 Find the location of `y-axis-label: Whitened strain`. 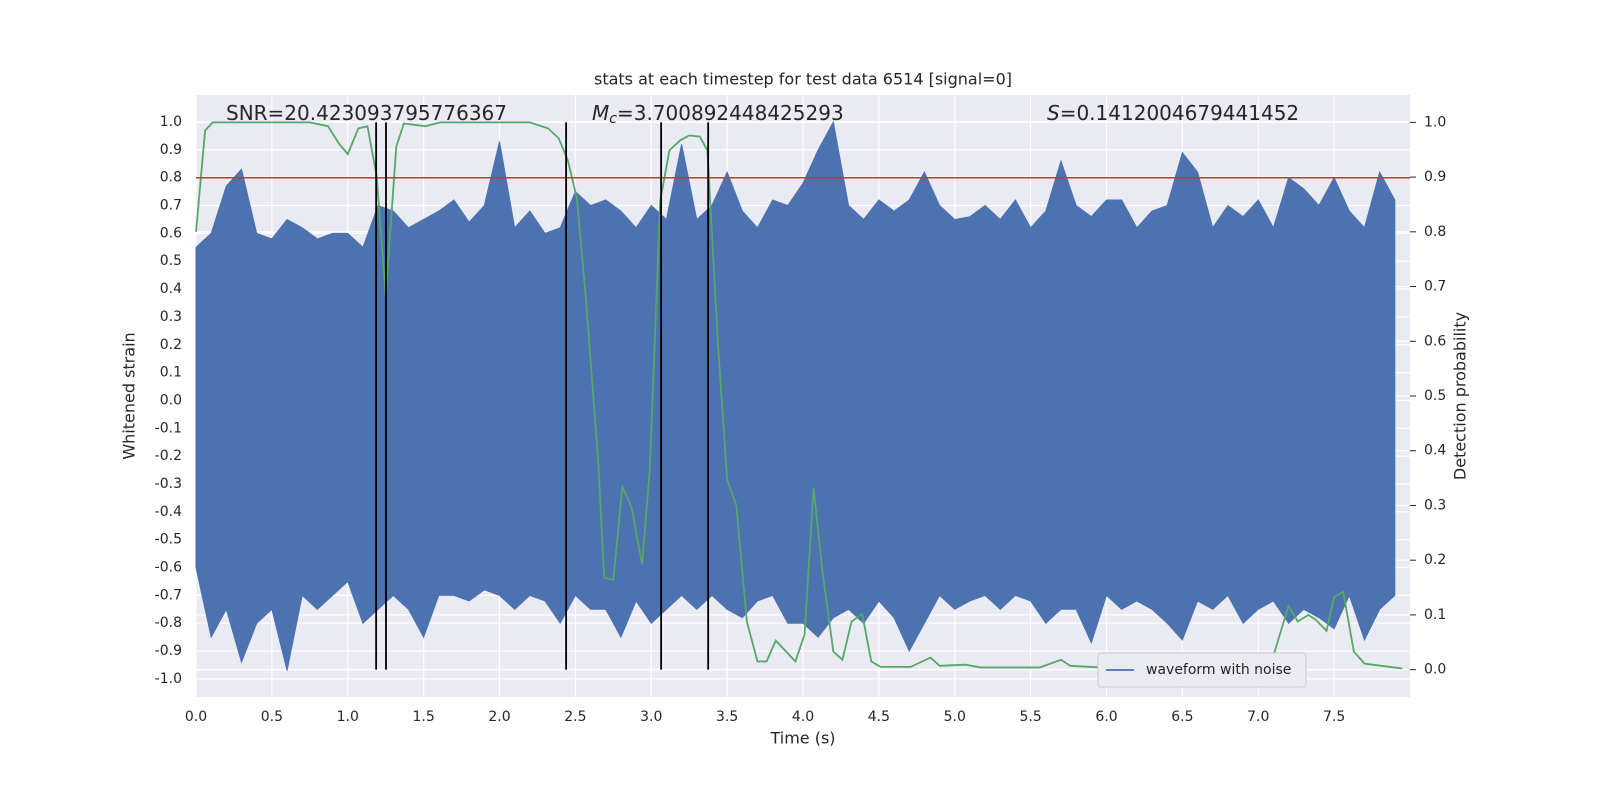

y-axis-label: Whitened strain is located at coordinates (129, 395).